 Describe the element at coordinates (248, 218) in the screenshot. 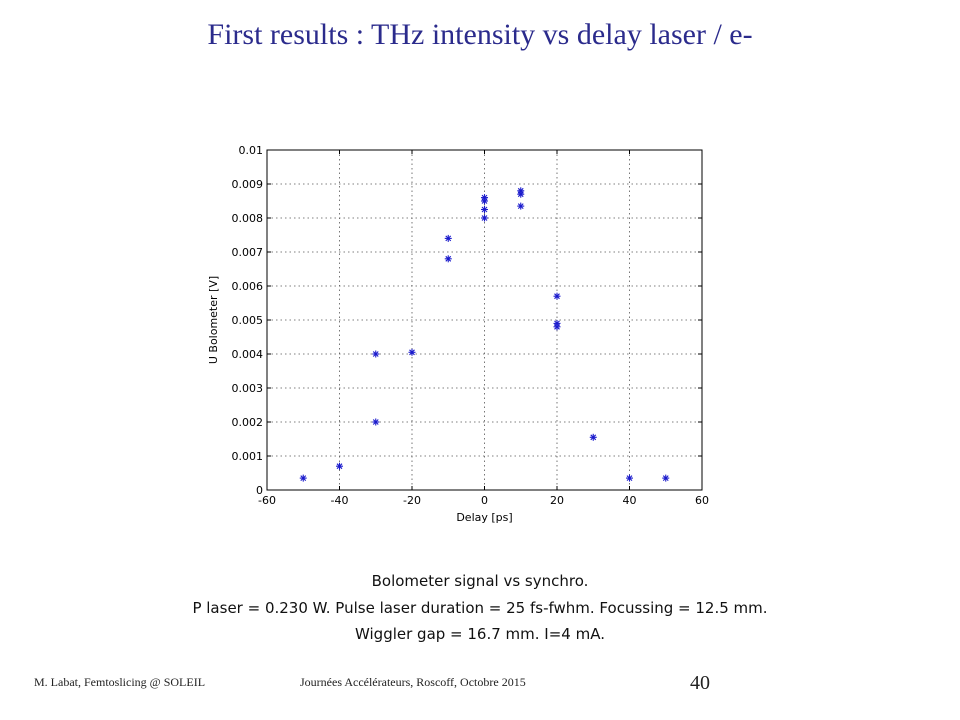

I see `y-tick-label: 0.008` at that location.